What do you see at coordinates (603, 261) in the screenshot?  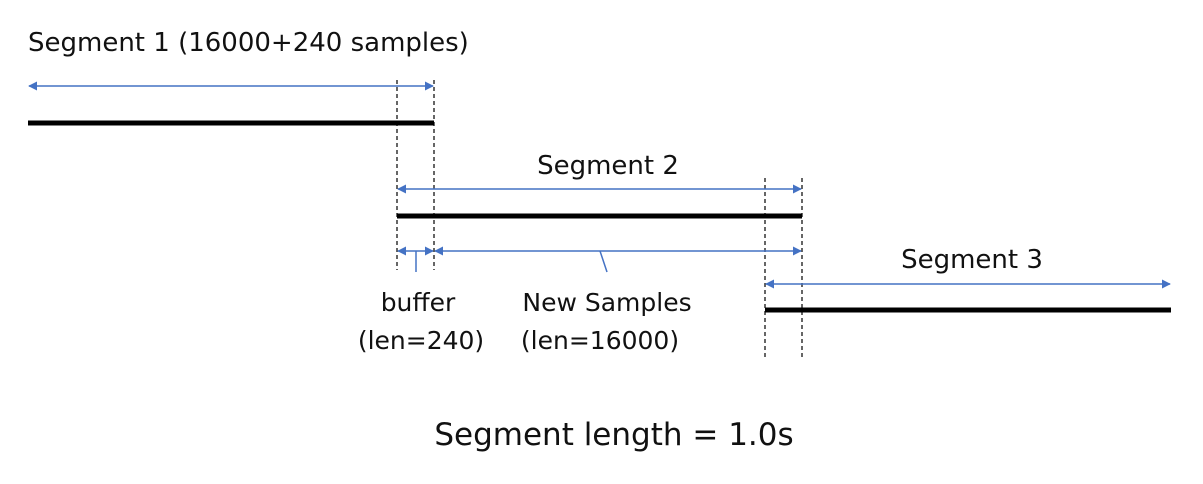 I see `new-samples-leader-line` at bounding box center [603, 261].